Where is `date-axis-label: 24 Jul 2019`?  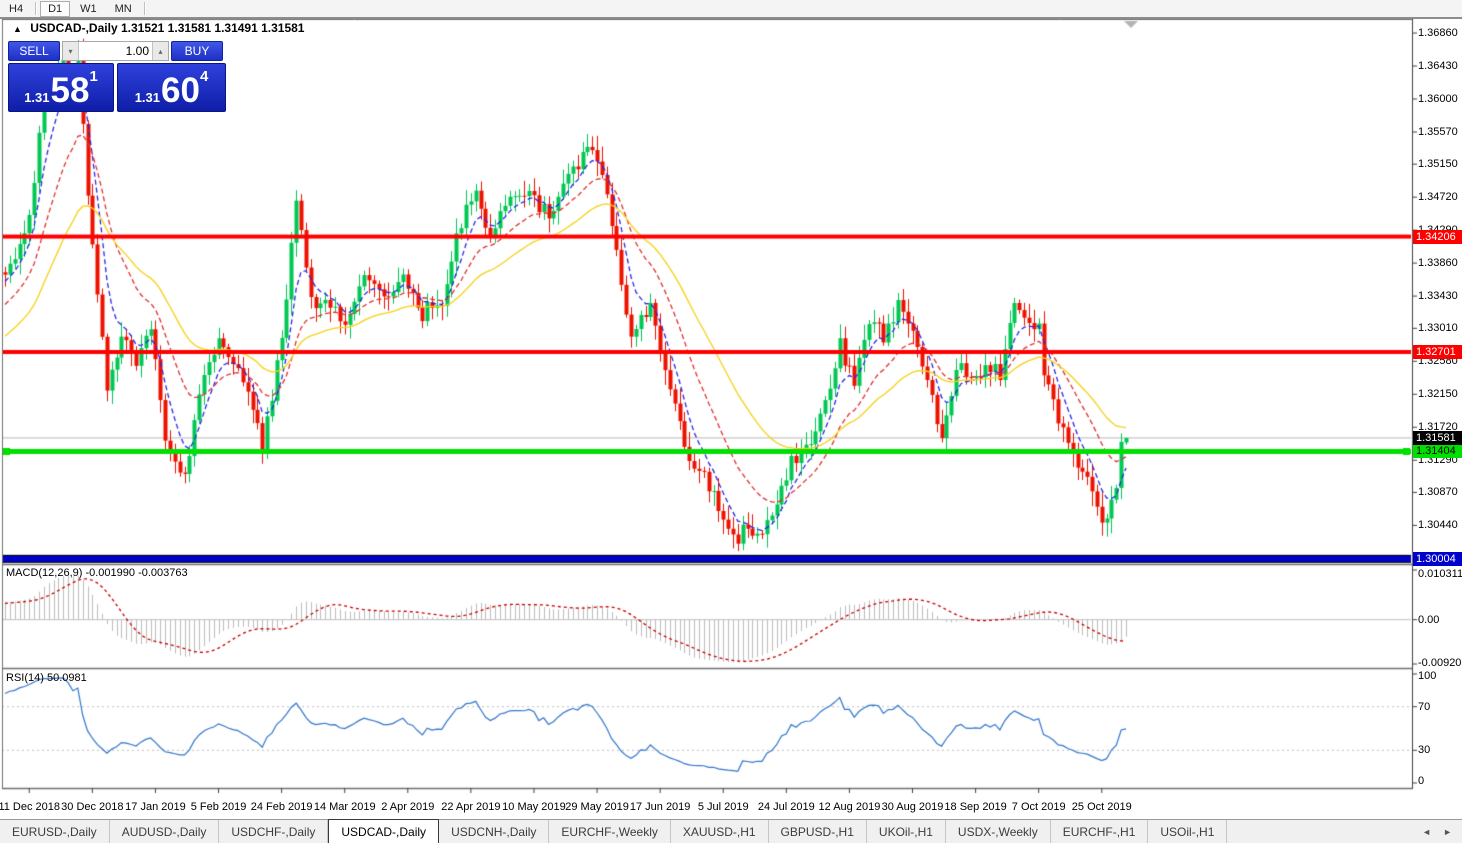 date-axis-label: 24 Jul 2019 is located at coordinates (786, 807).